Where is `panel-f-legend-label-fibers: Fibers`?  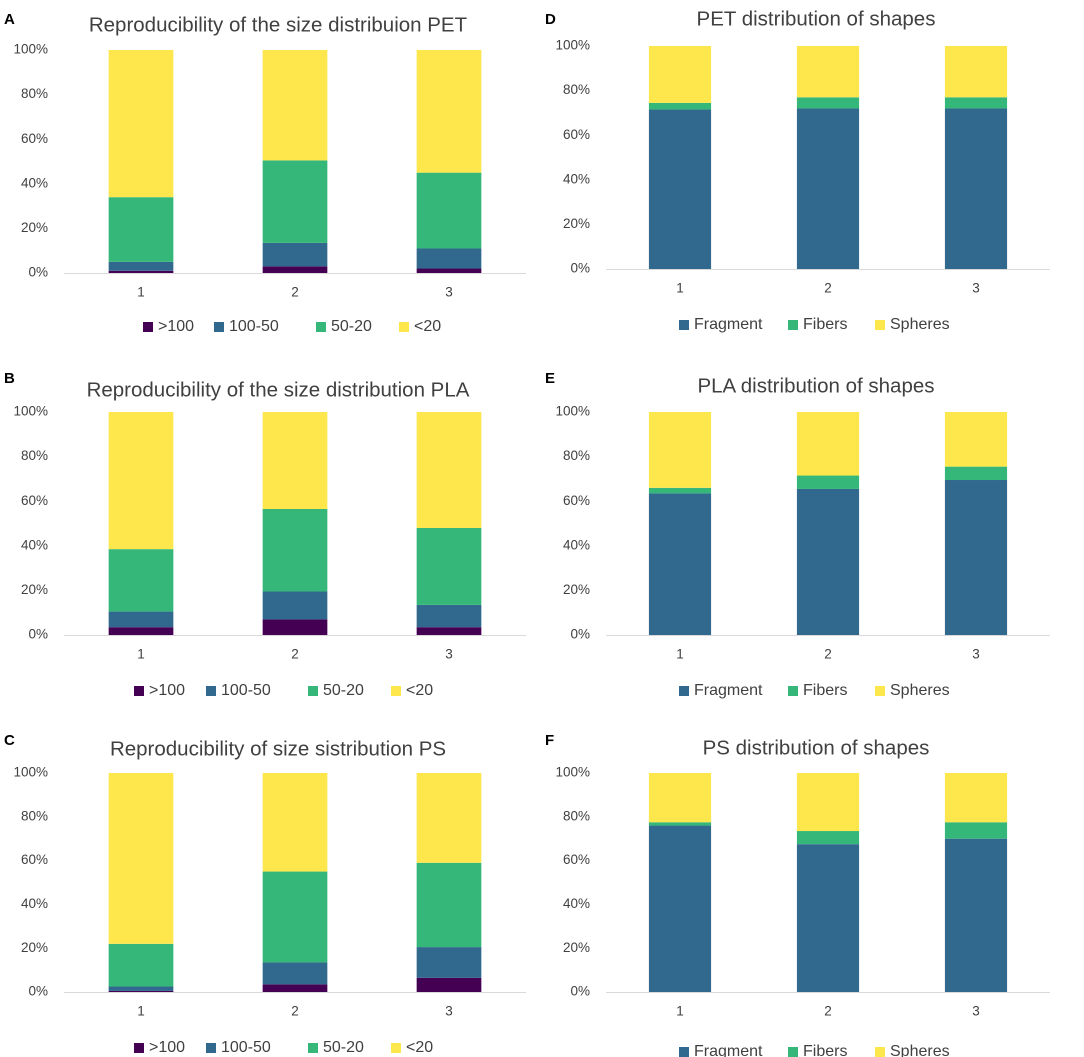
panel-f-legend-label-fibers: Fibers is located at coordinates (825, 1050).